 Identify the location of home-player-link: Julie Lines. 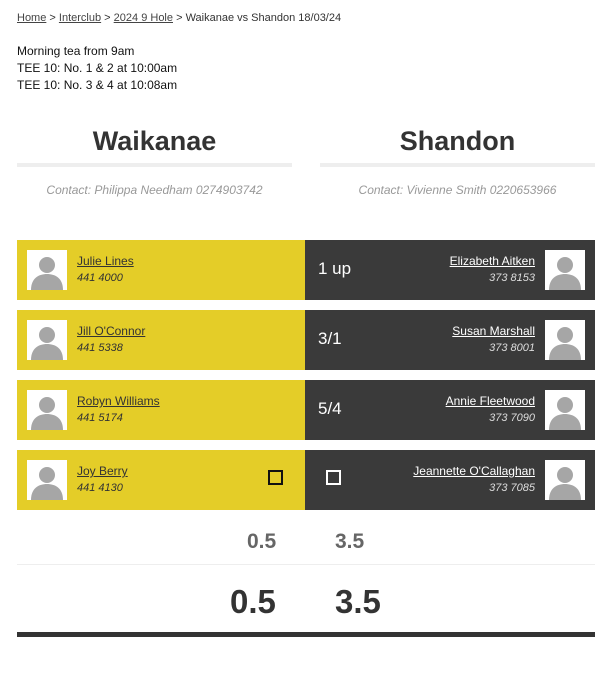
(105, 261).